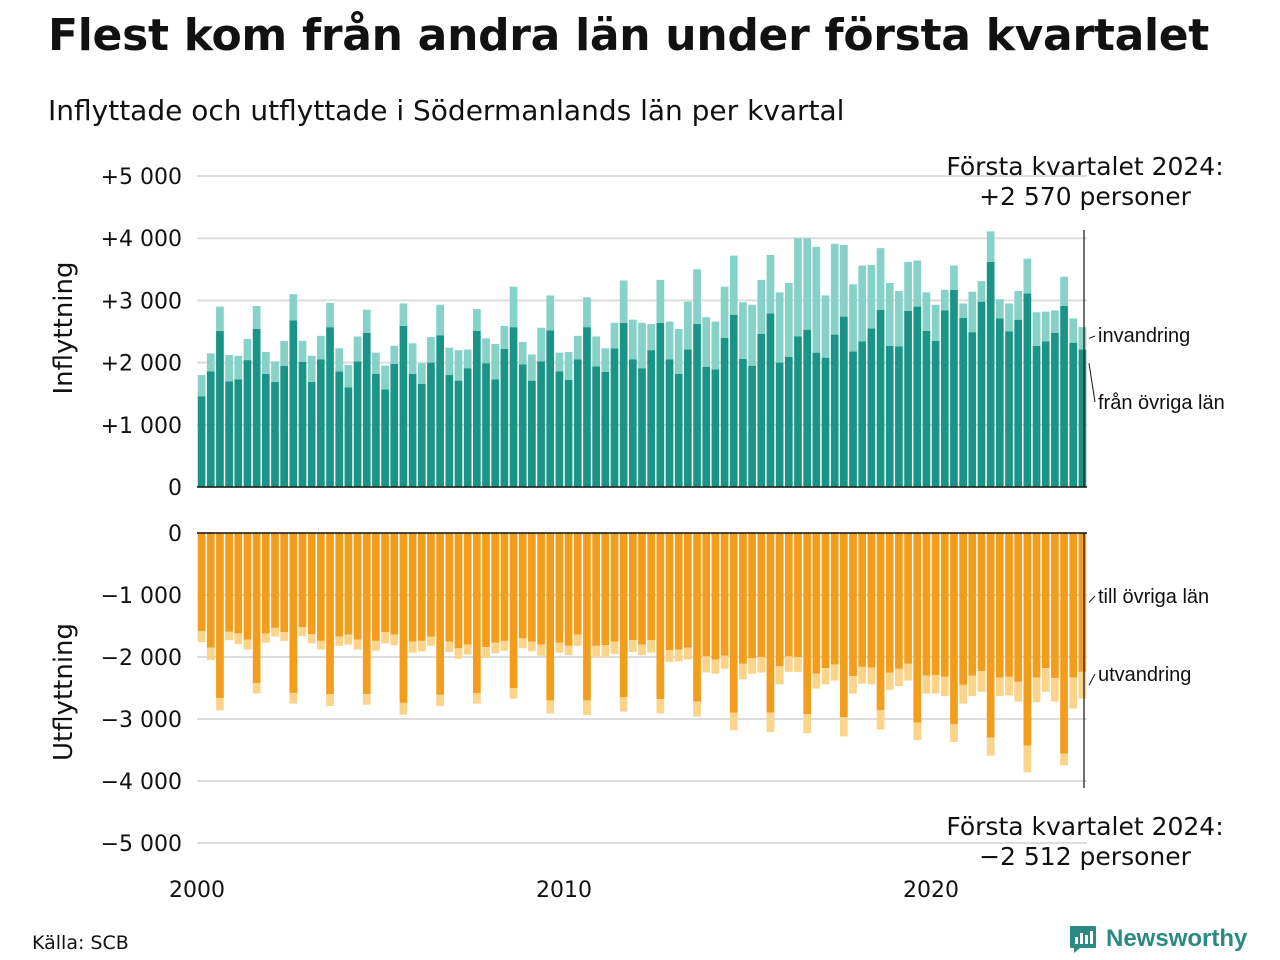  What do you see at coordinates (1161, 403) in the screenshot?
I see `legend-label-från-övriga-län: från övriga län` at bounding box center [1161, 403].